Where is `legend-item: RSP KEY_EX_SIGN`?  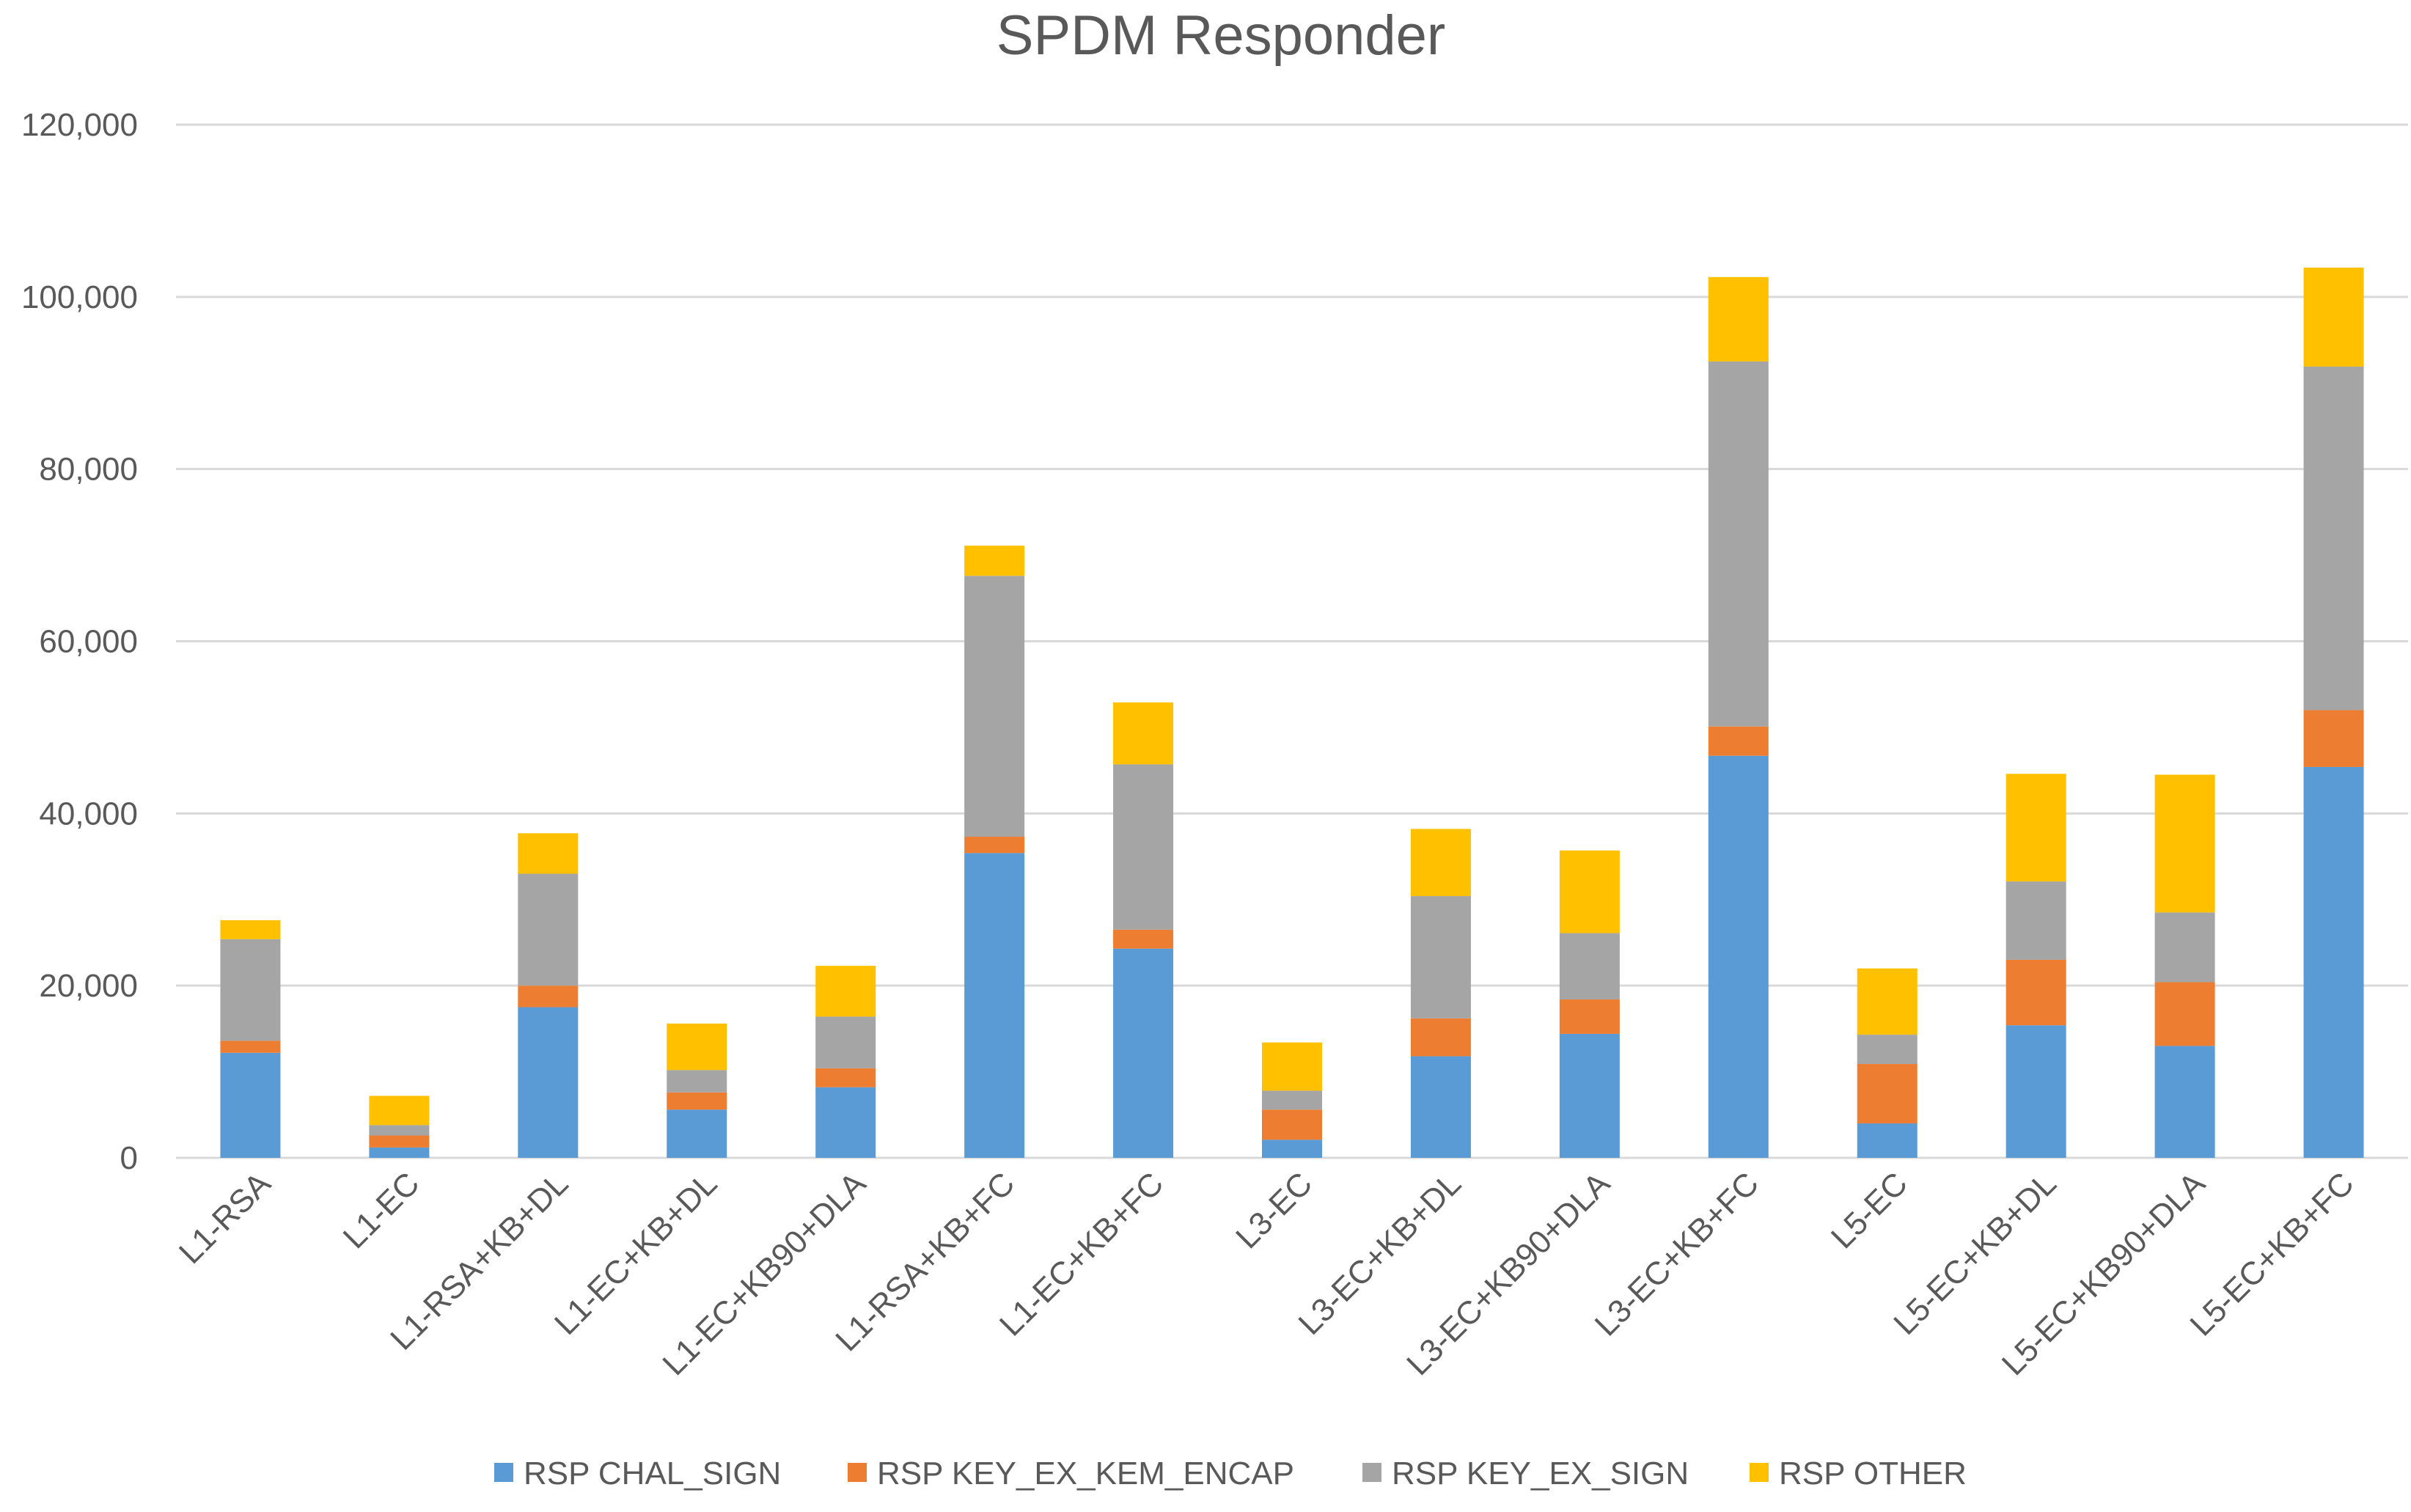
legend-item: RSP KEY_EX_SIGN is located at coordinates (1525, 1473).